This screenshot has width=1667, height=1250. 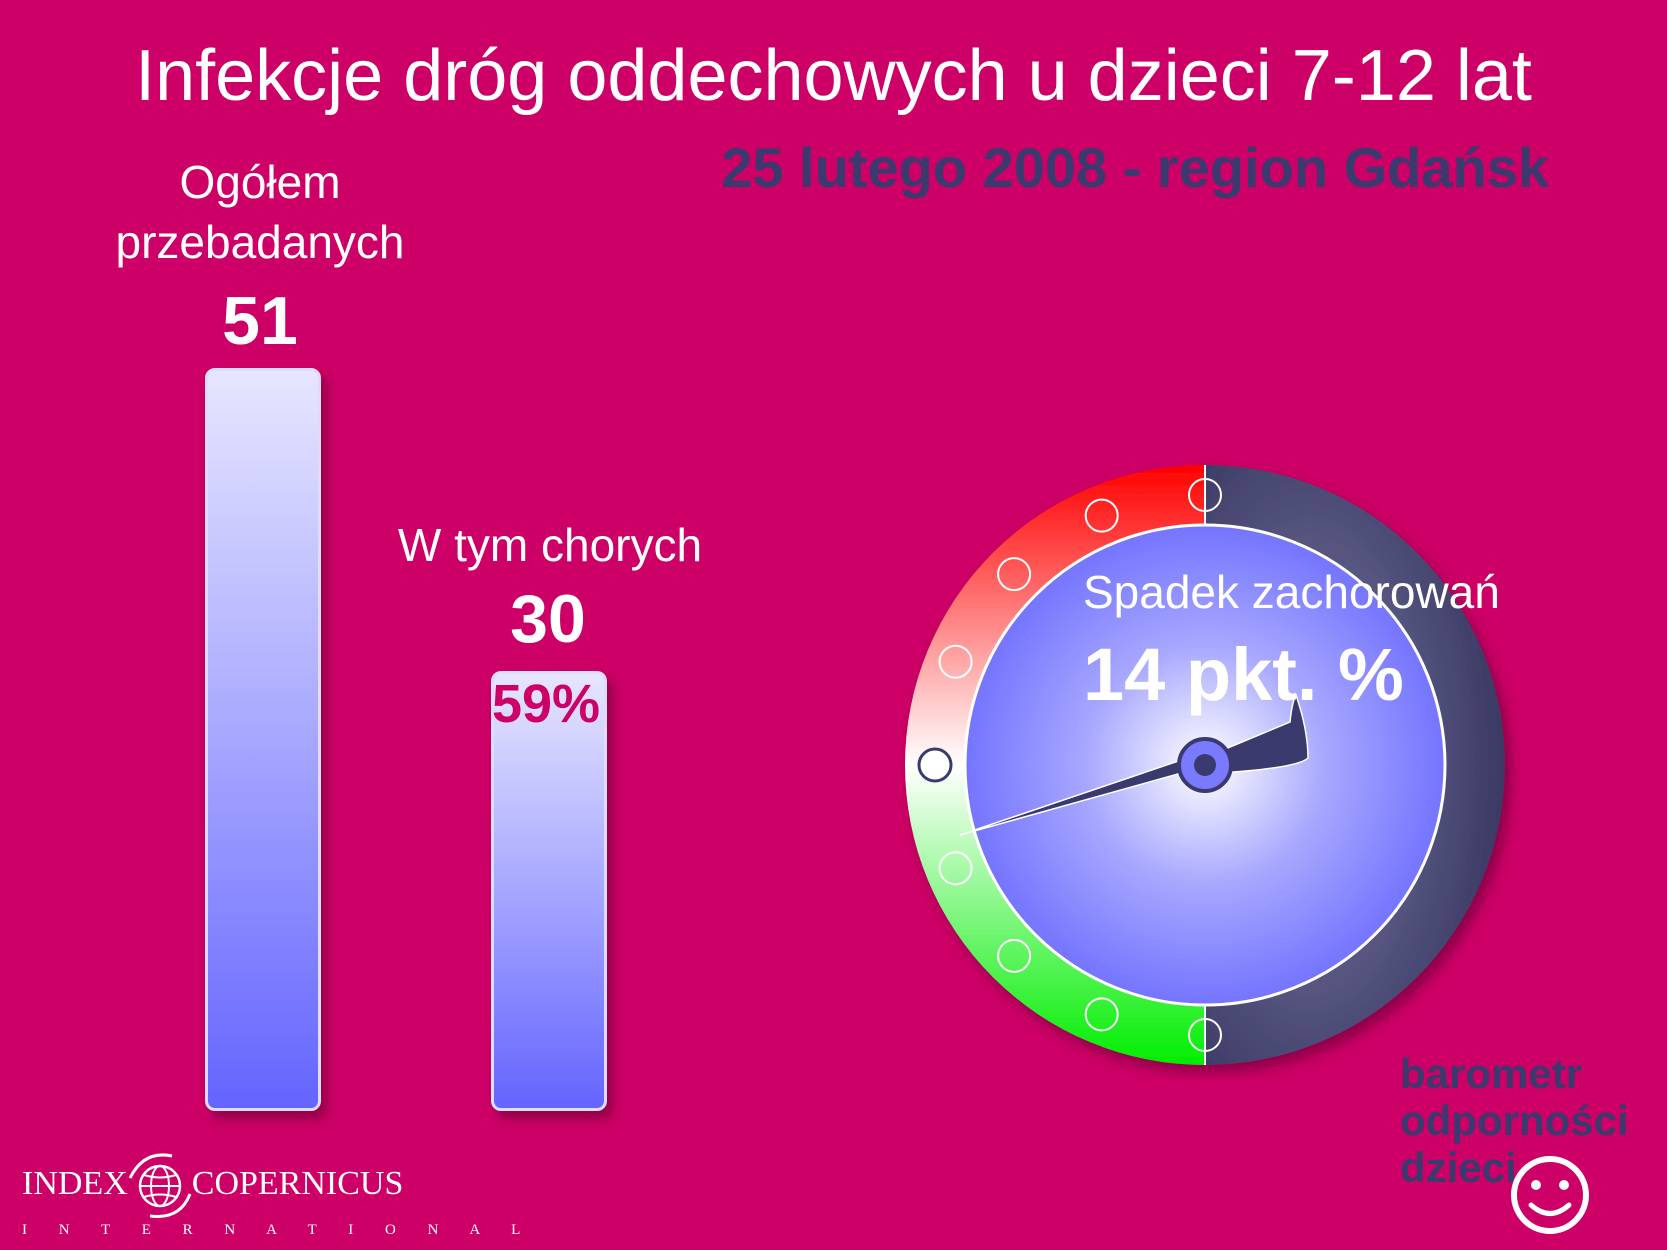 What do you see at coordinates (1243, 674) in the screenshot?
I see `gauge-value: 14 pkt. %` at bounding box center [1243, 674].